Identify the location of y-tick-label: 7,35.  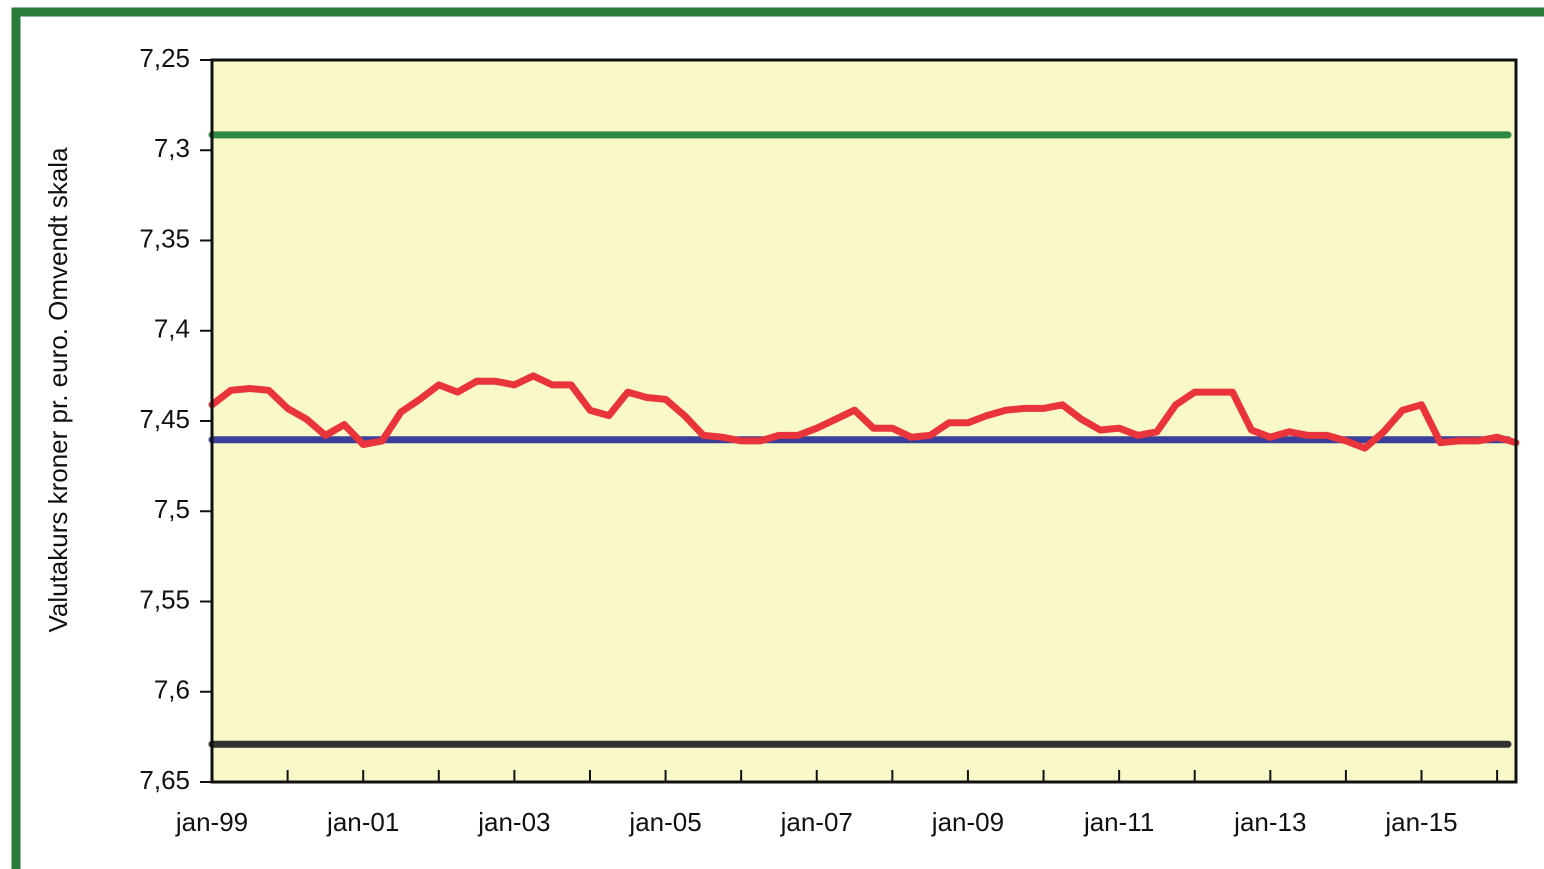
(164, 238).